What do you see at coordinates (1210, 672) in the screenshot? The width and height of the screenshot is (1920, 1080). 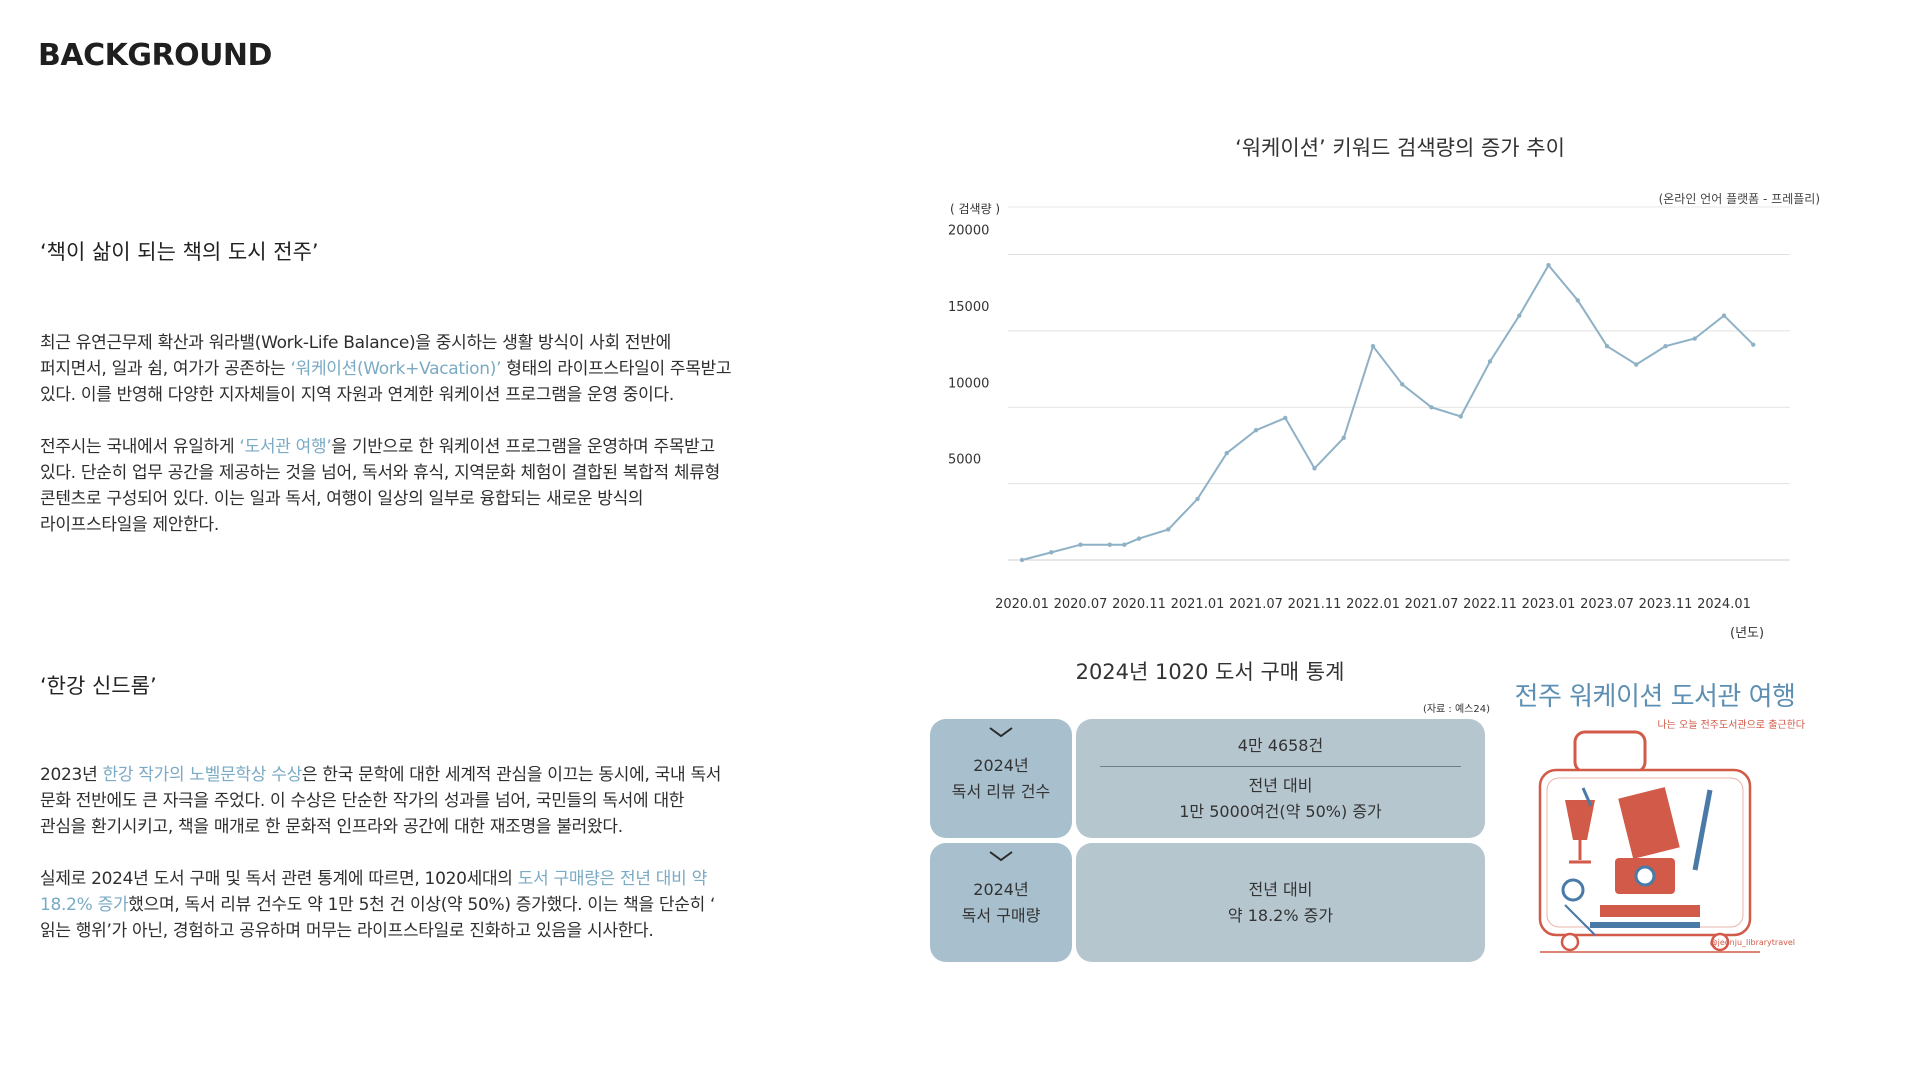 I see `stats-title: 2024년 1020 도서 구매 통계` at bounding box center [1210, 672].